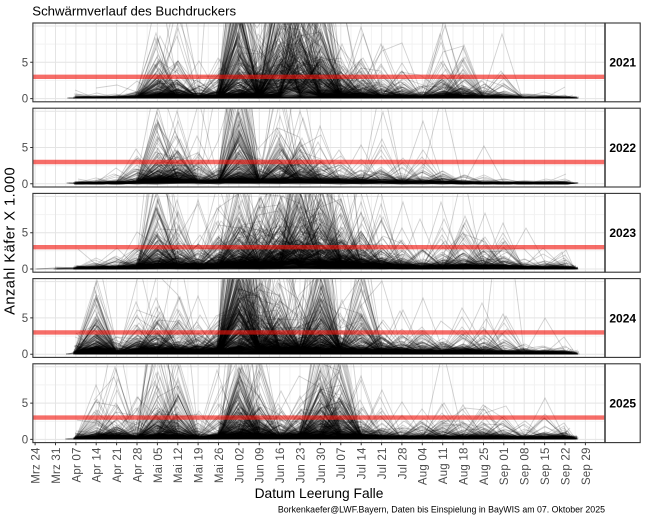 Image resolution: width=646 pixels, height=525 pixels. Describe the element at coordinates (281, 465) in the screenshot. I see `svg-text: Jun 16` at that location.